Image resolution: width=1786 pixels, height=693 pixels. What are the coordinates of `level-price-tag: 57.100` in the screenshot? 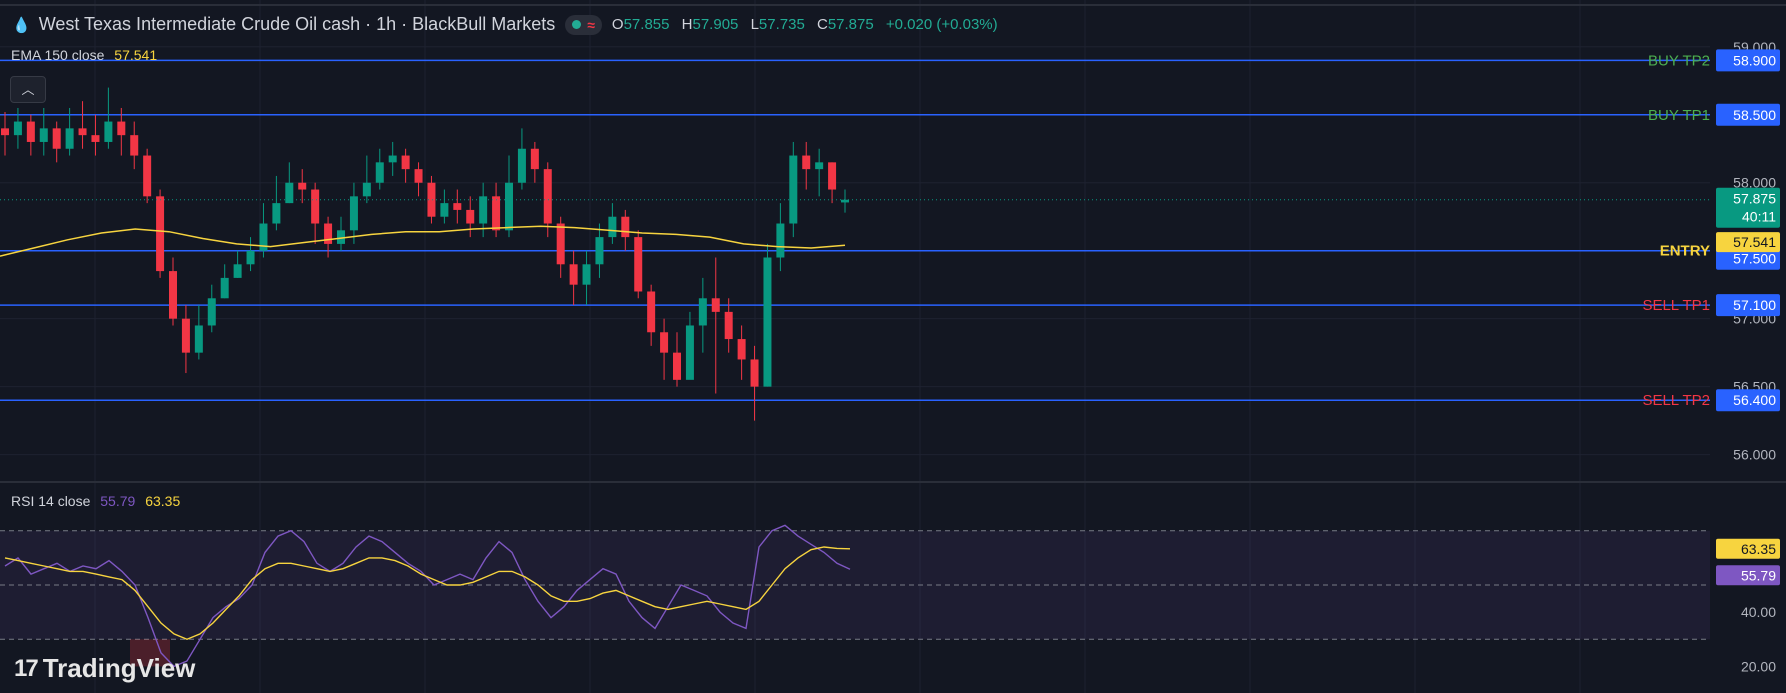 It's located at (1754, 305).